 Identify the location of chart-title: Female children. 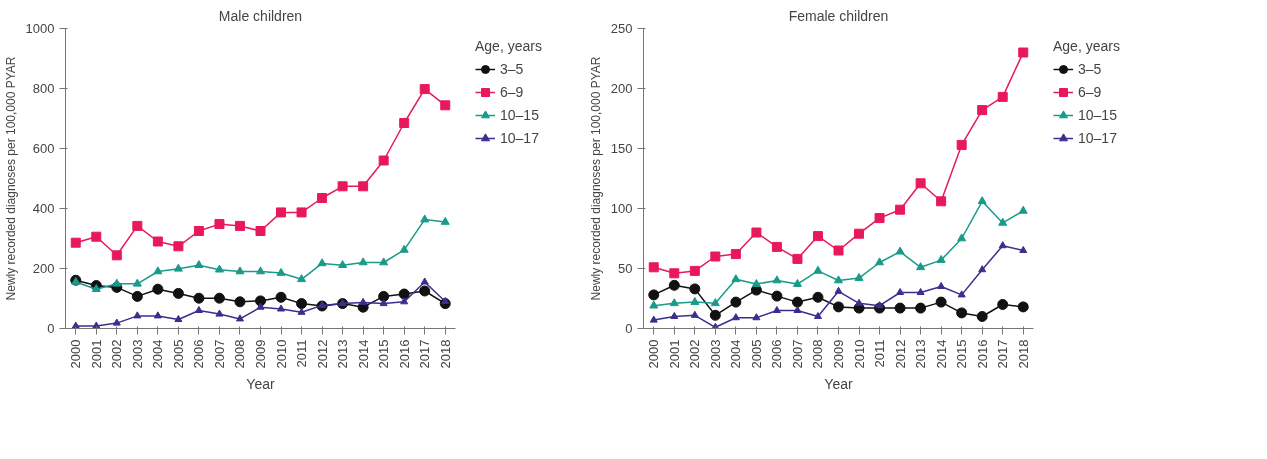
(838, 15).